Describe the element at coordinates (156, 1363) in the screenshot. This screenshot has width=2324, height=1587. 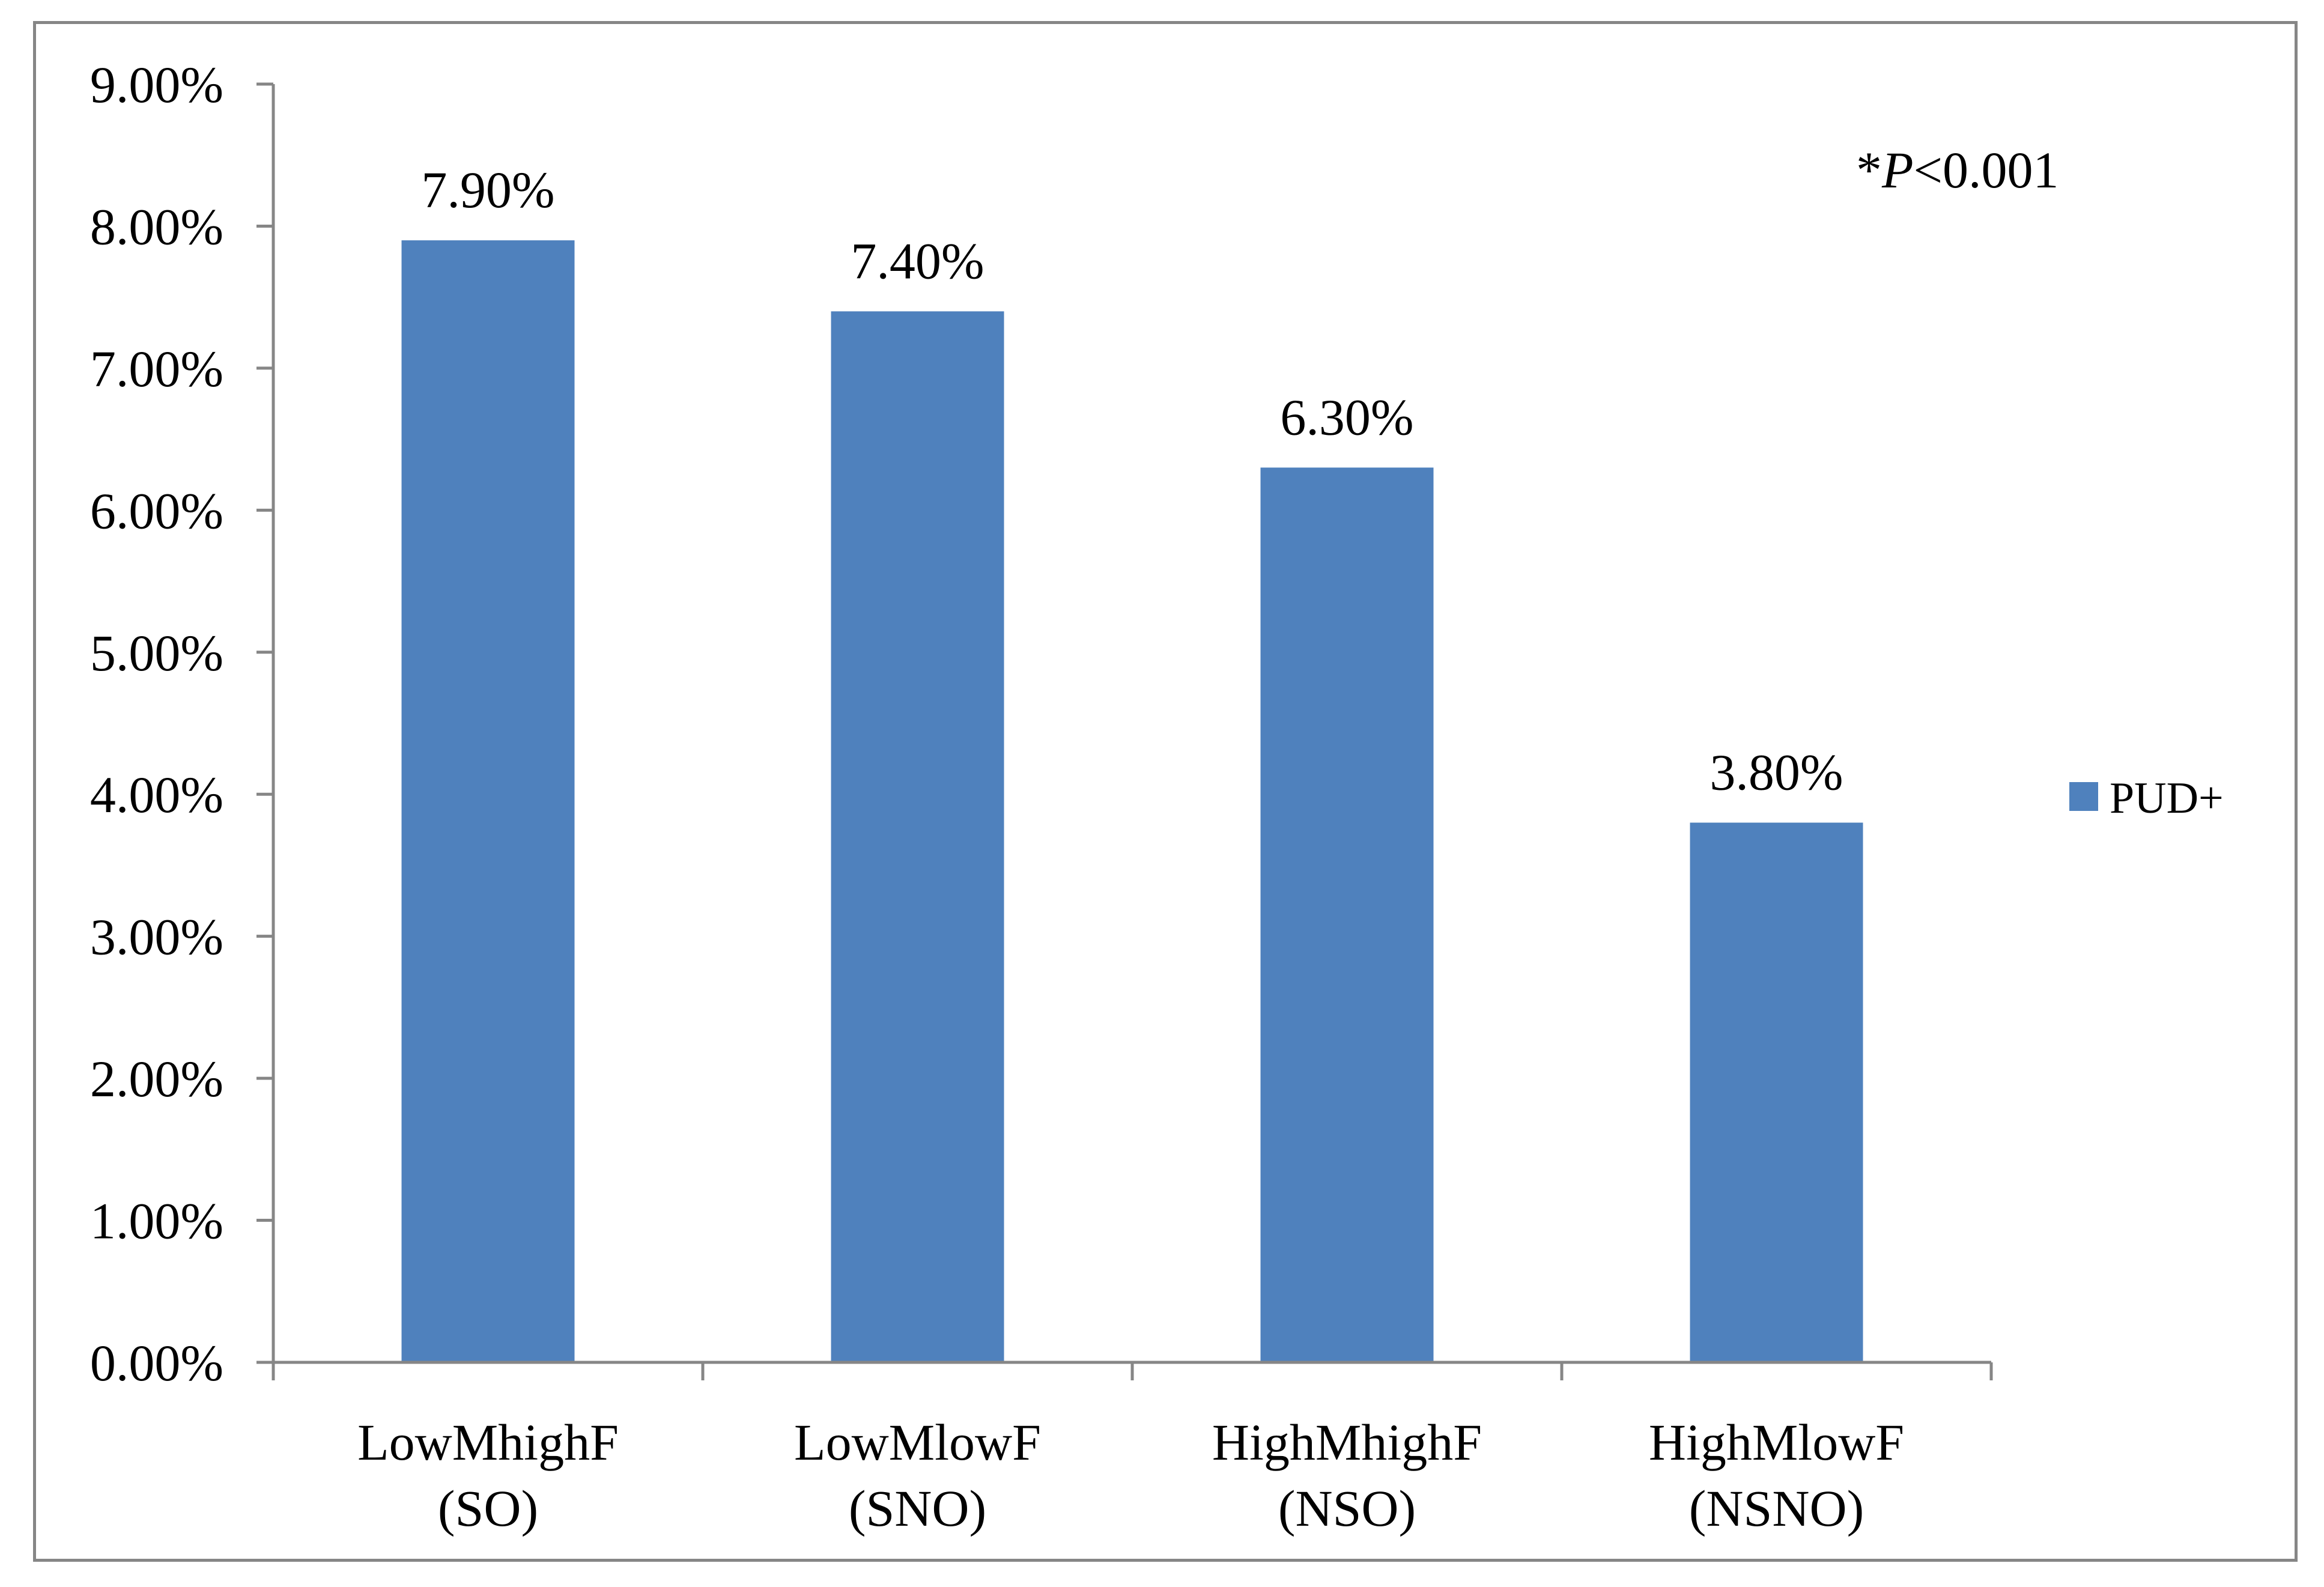
I see `y-tick-label: 0.00%` at that location.